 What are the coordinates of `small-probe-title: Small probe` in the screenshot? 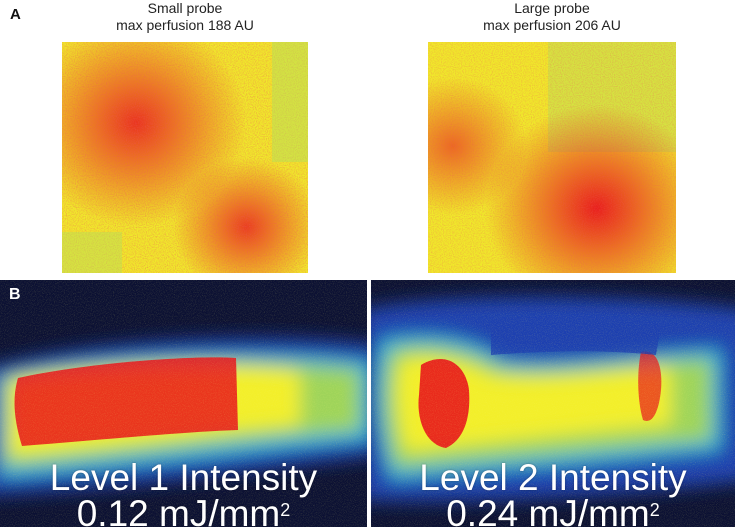 It's located at (185, 8).